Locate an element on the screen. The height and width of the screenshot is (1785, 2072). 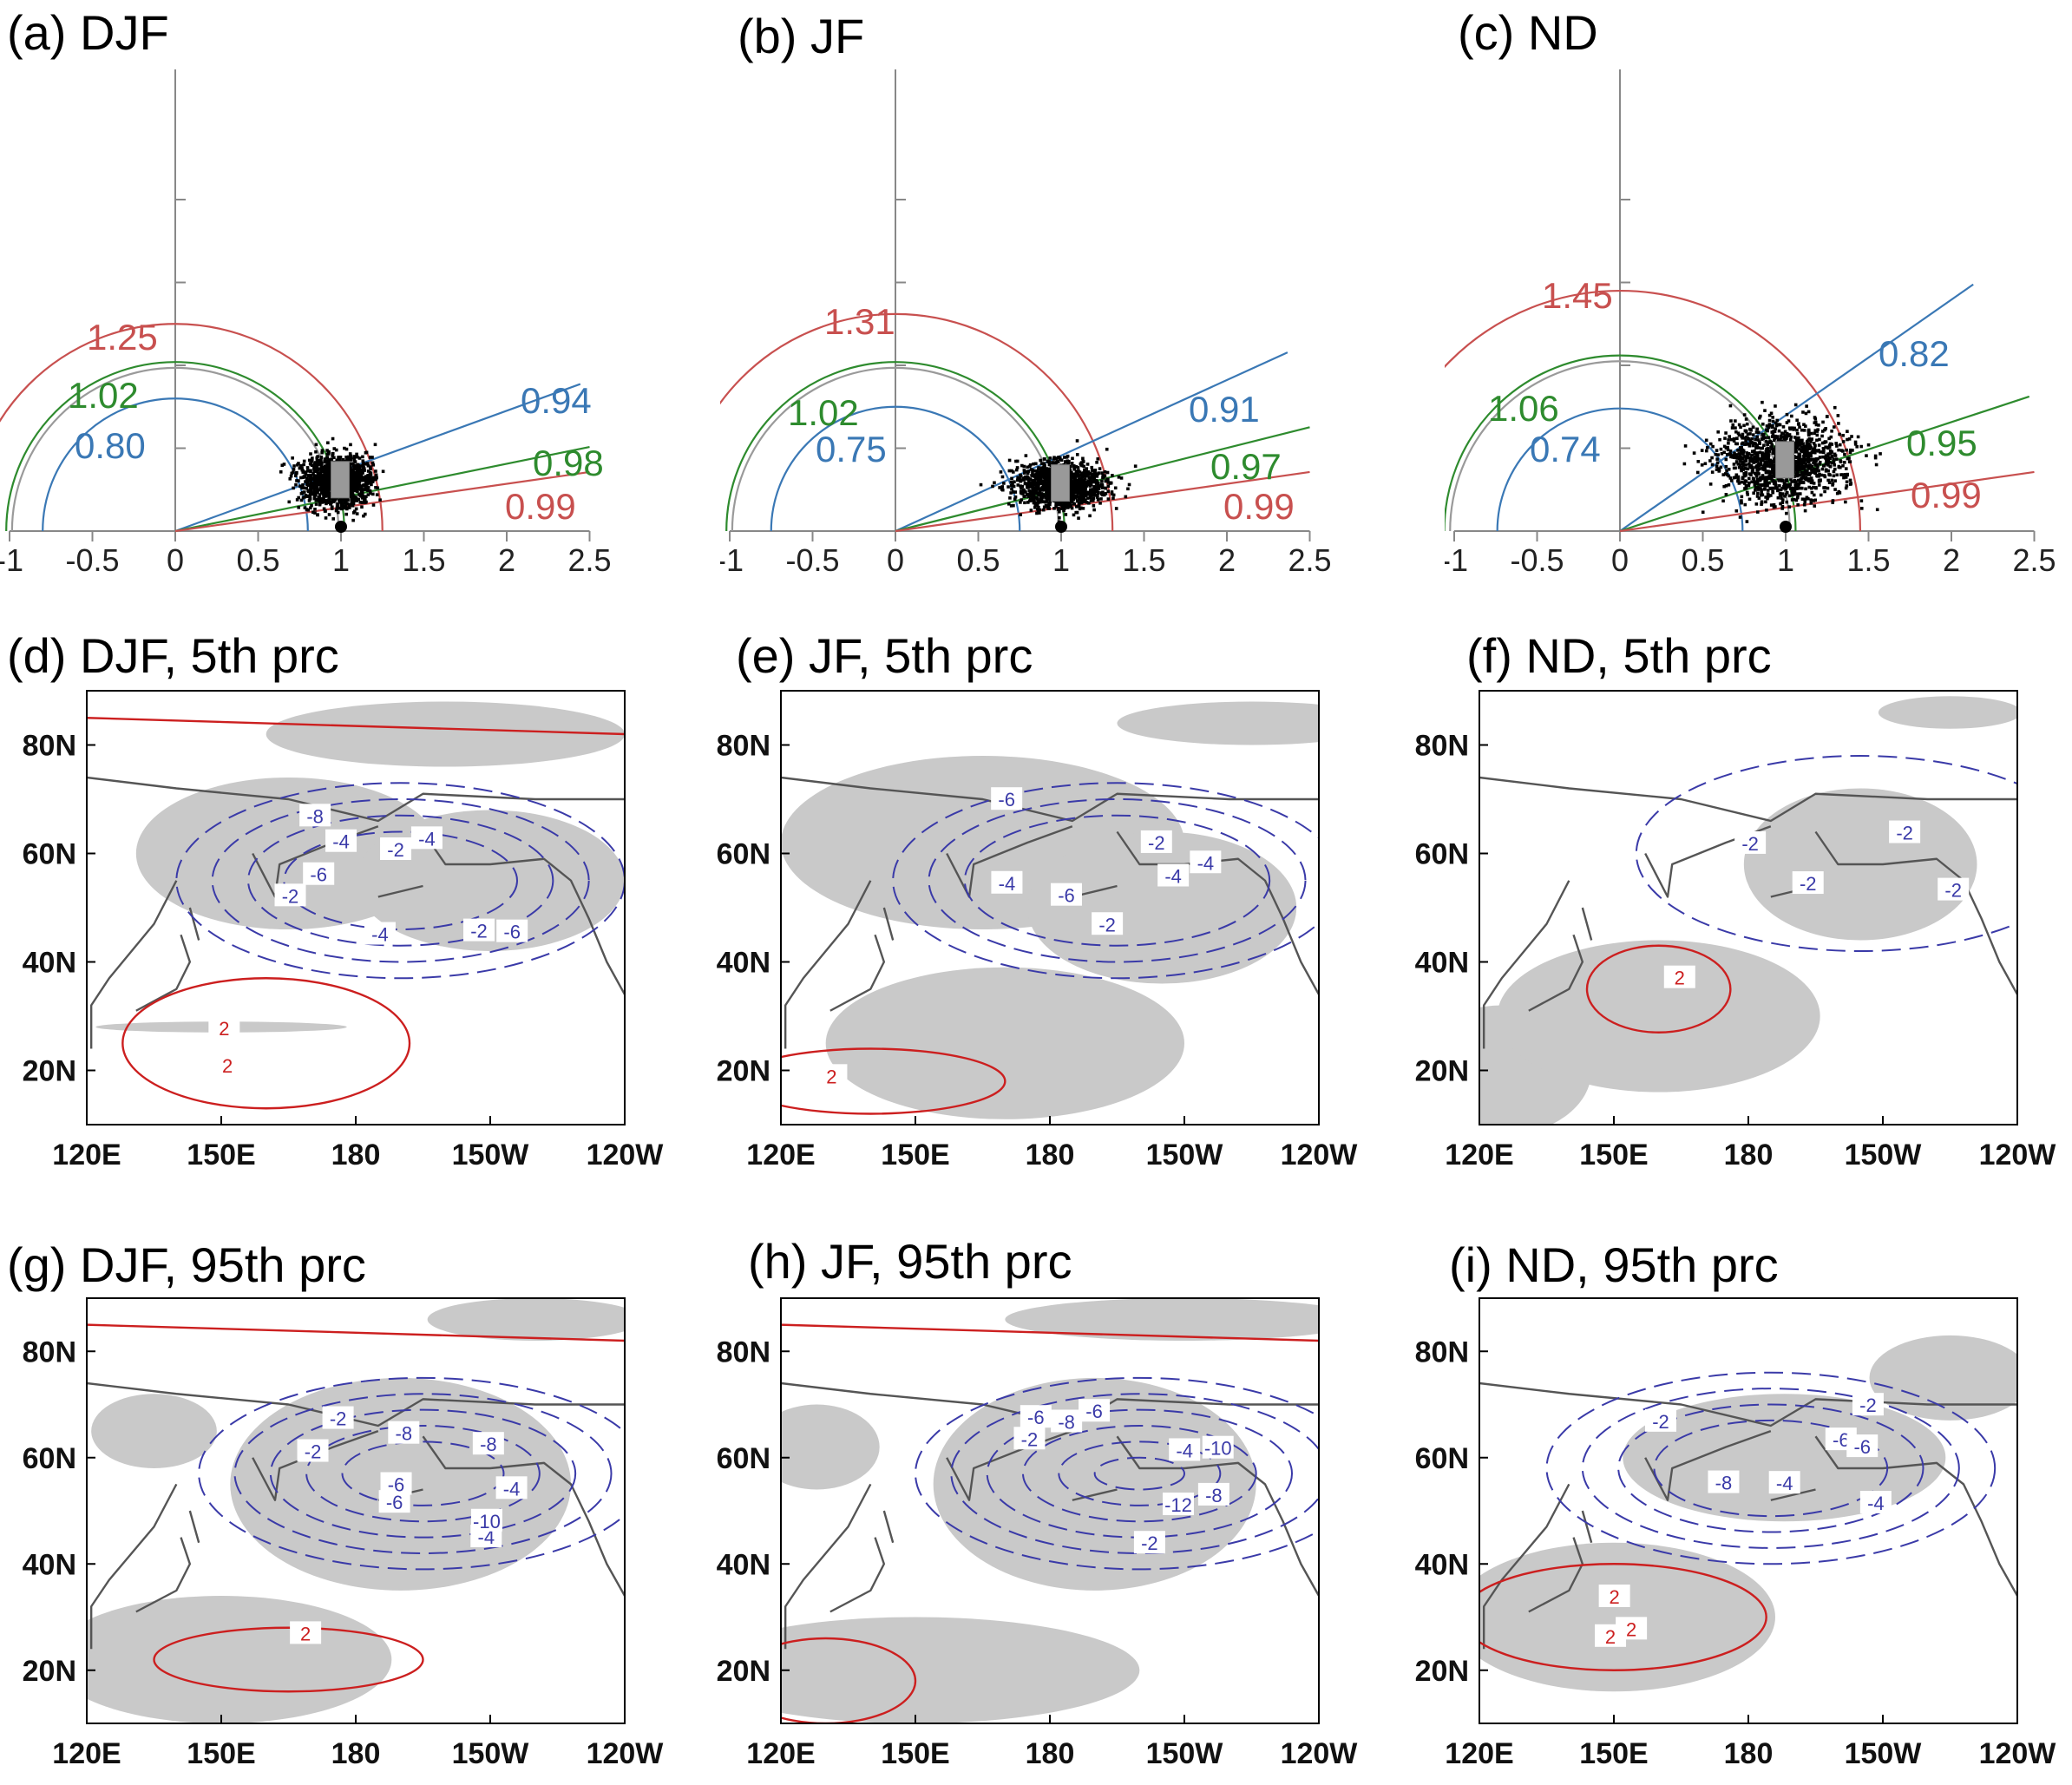
contour-label: 2 is located at coordinates (305, 1633).